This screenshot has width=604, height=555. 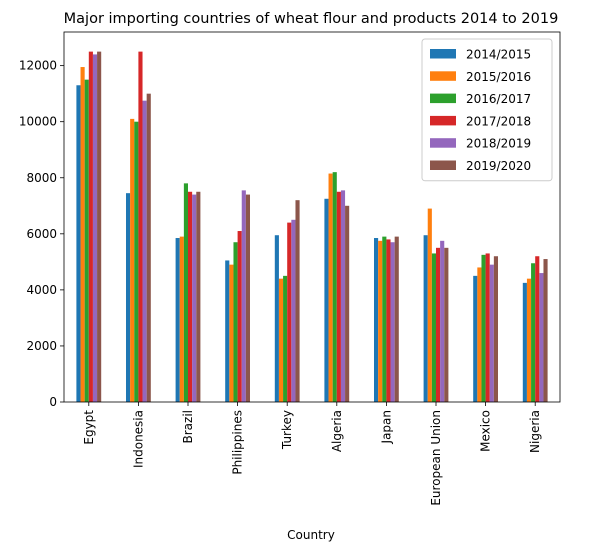 What do you see at coordinates (38, 122) in the screenshot?
I see `y-tick-label: 10000` at bounding box center [38, 122].